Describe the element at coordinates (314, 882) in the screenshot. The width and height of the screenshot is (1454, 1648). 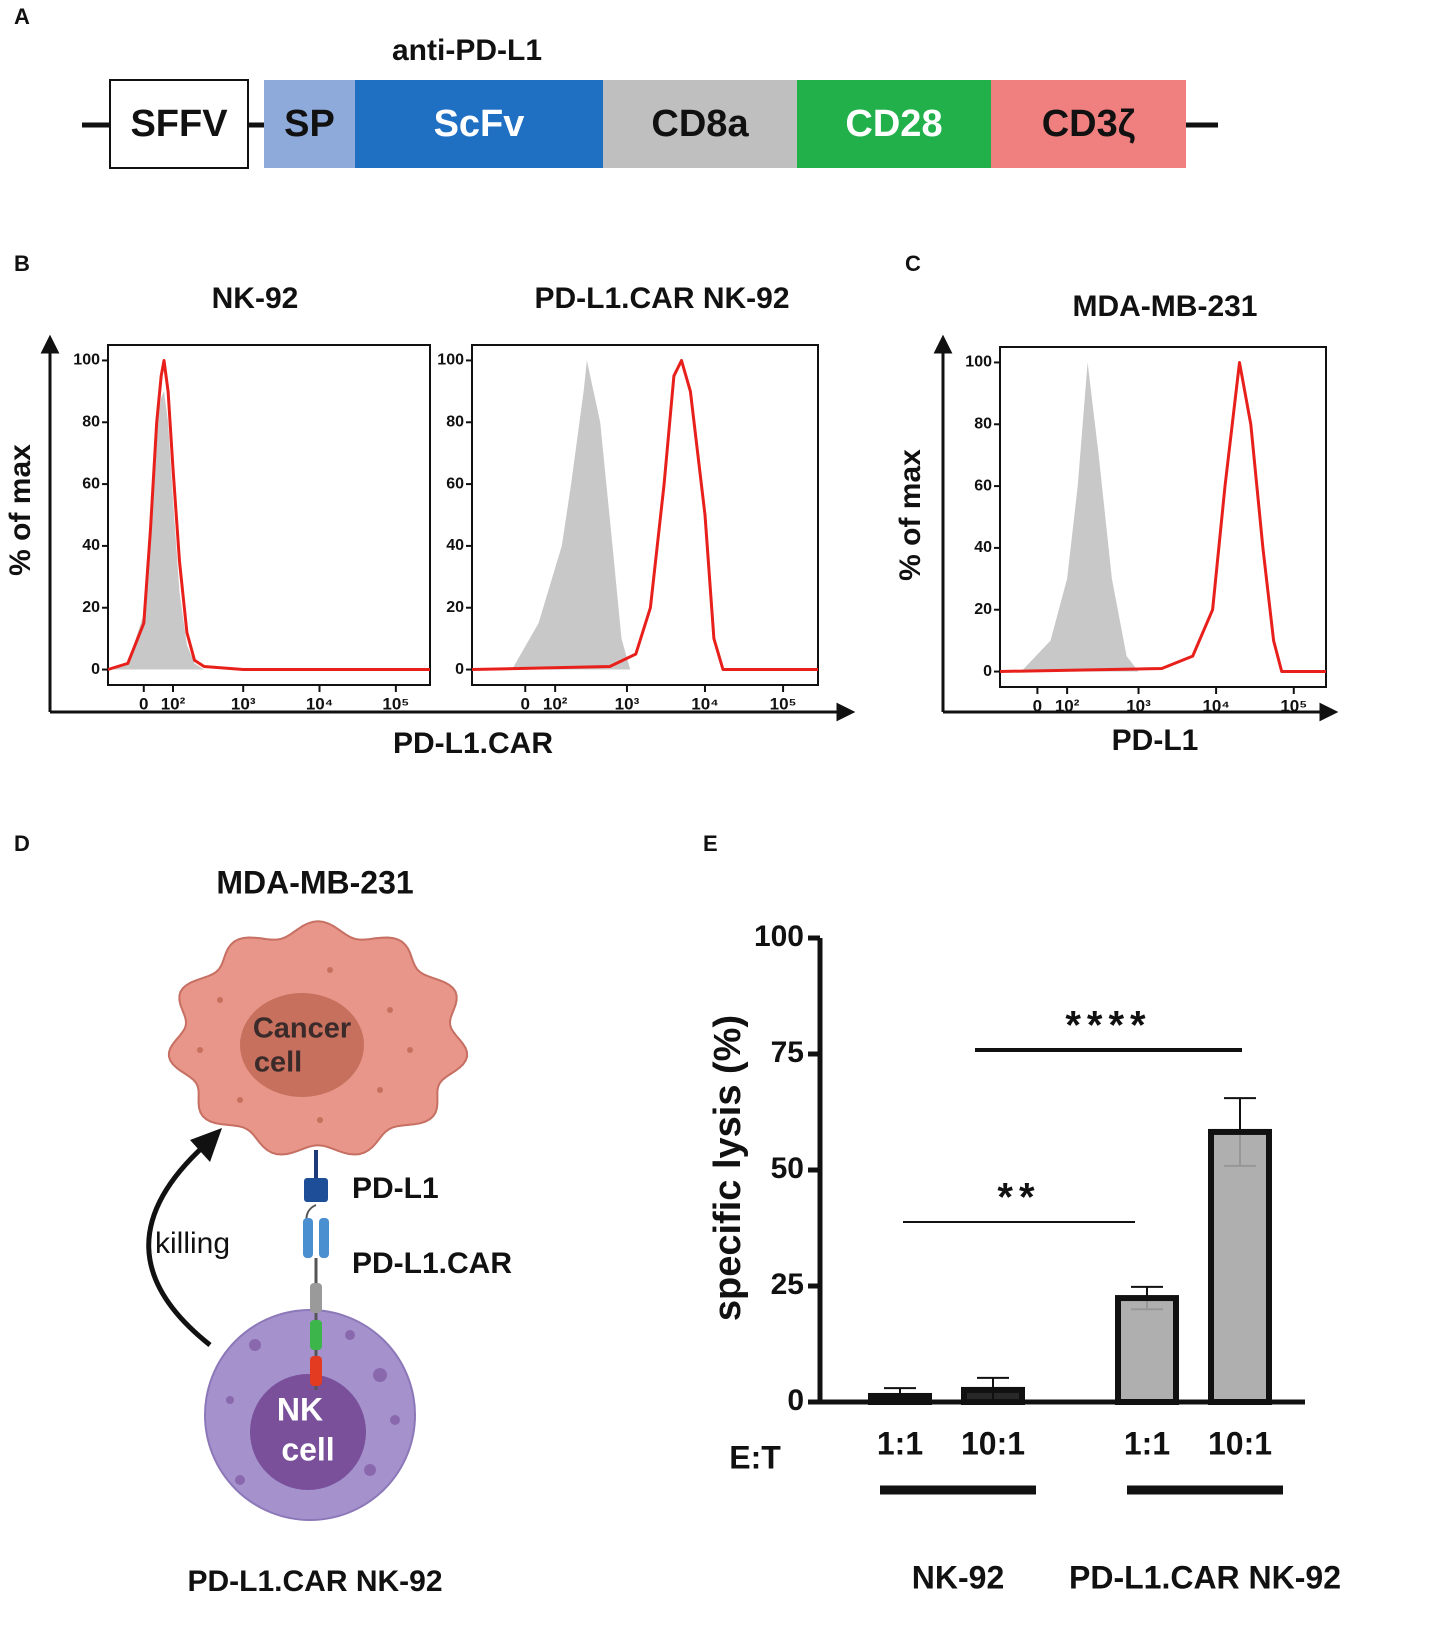
I see `target-label: MDA-MB-231` at that location.